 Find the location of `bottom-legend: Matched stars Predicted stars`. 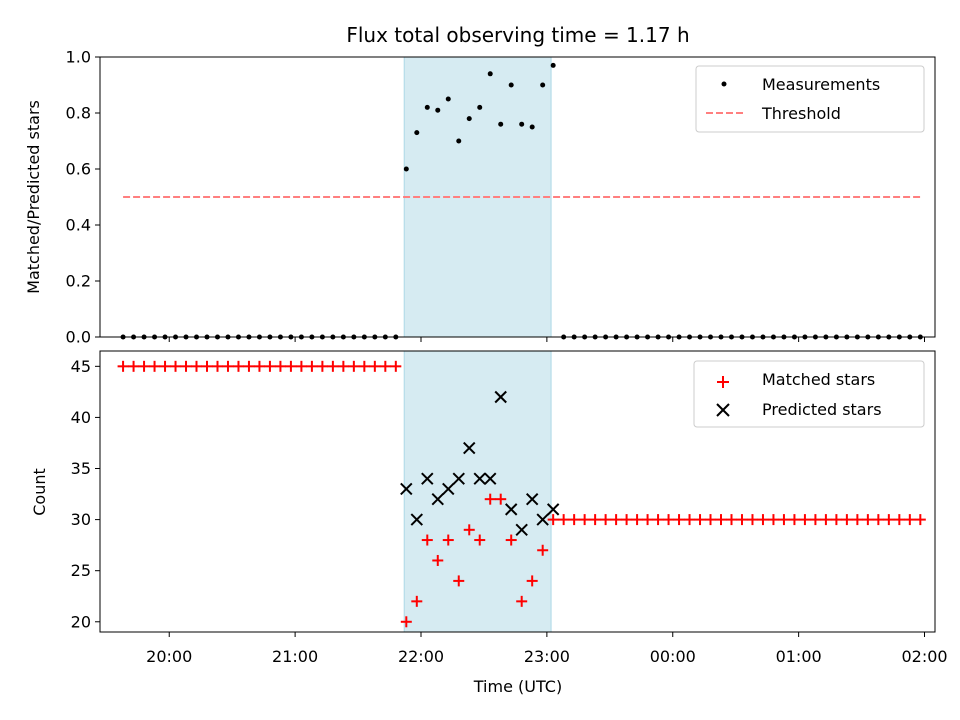

bottom-legend: Matched stars Predicted stars is located at coordinates (809, 394).